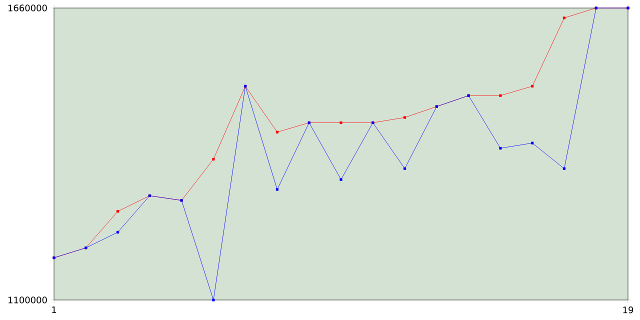  I want to click on x-tick-label: 19, so click(628, 310).